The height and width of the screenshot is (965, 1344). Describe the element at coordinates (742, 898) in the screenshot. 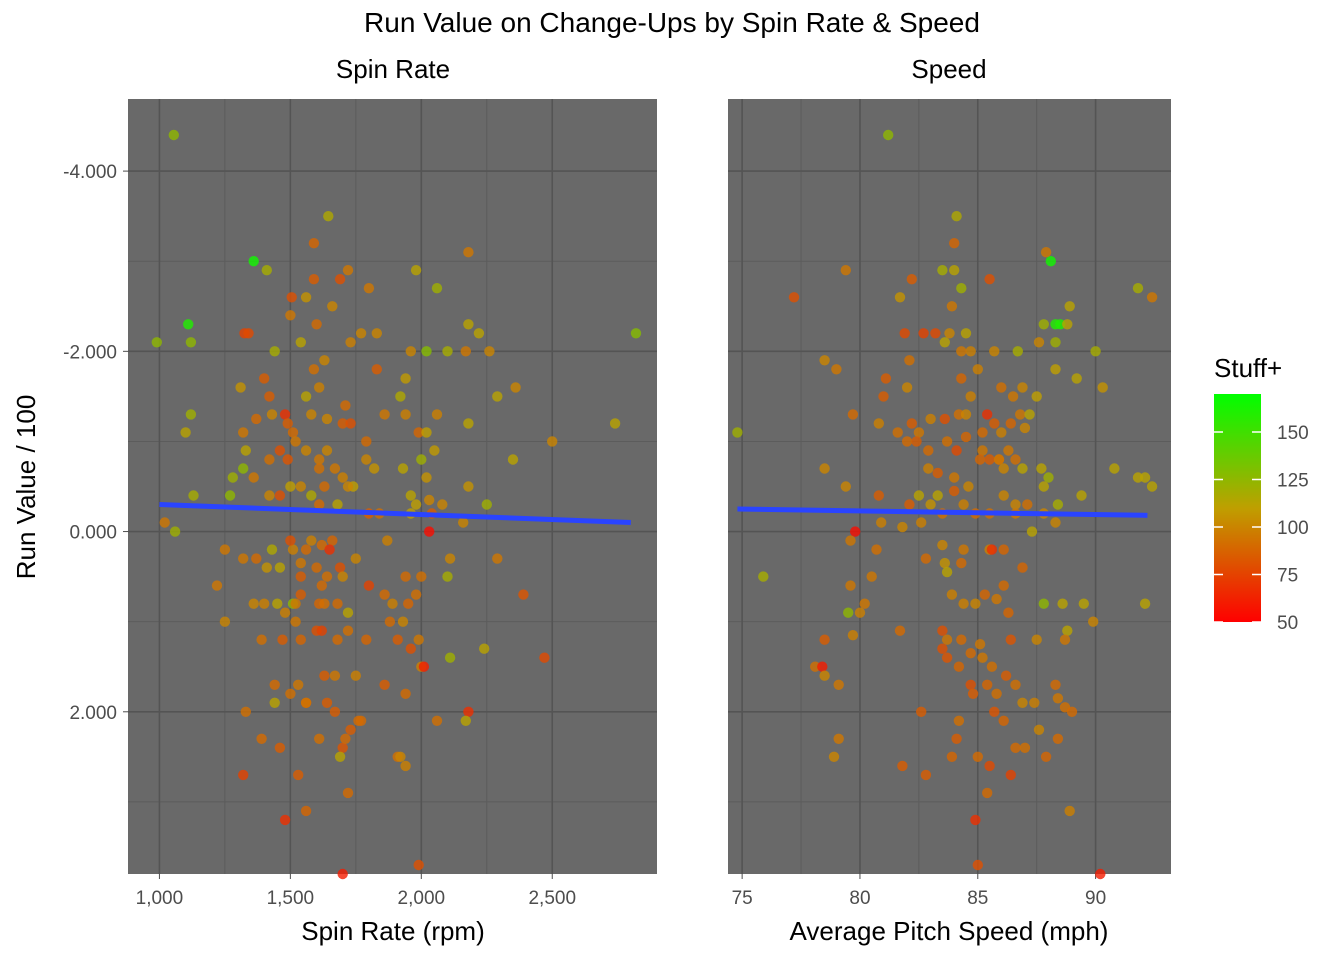

I see `x-tick-label: 75` at that location.